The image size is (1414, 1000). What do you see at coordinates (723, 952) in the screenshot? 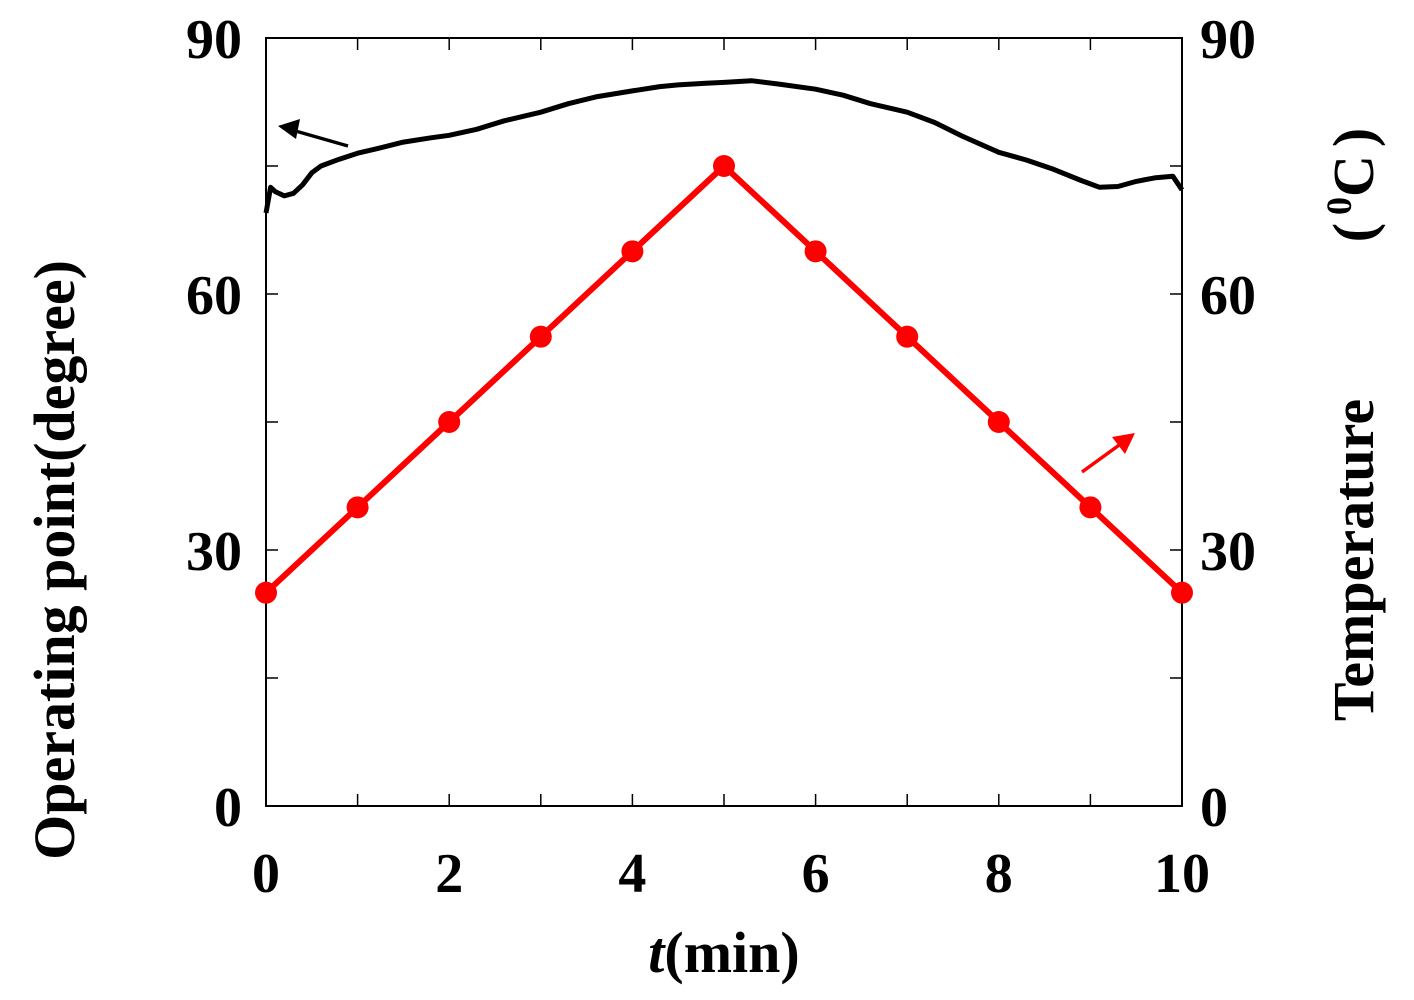
I see `x-axis-title: t(min)` at bounding box center [723, 952].